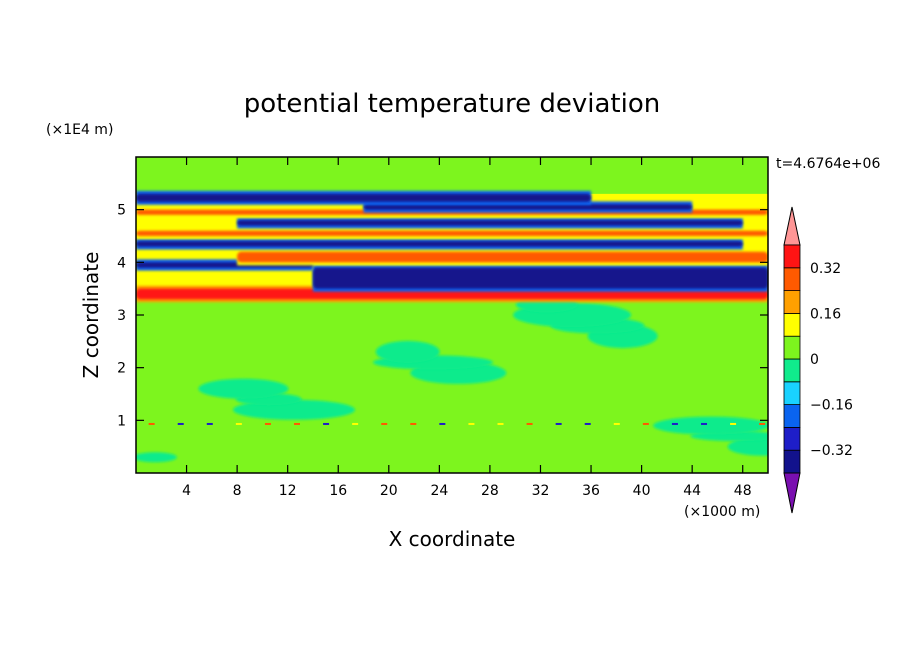  I want to click on colorbar-label: 0.16, so click(825, 314).